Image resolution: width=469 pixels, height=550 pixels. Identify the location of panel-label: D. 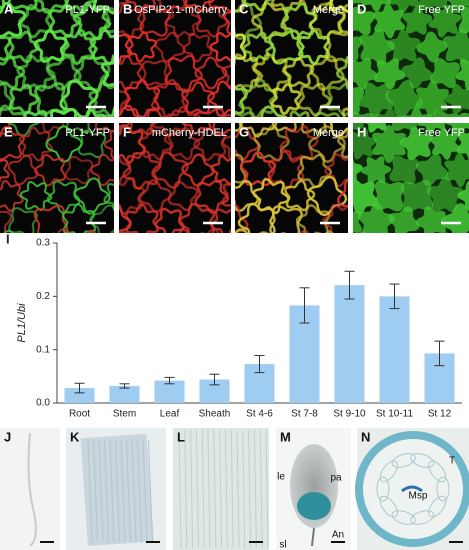
(361, 8).